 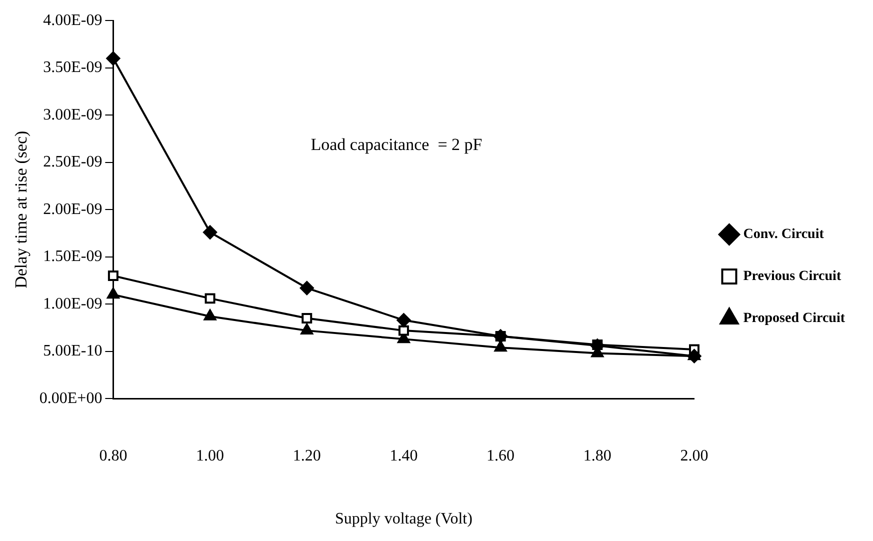 What do you see at coordinates (72, 303) in the screenshot?
I see `y-tick-label: 1.00E-09` at bounding box center [72, 303].